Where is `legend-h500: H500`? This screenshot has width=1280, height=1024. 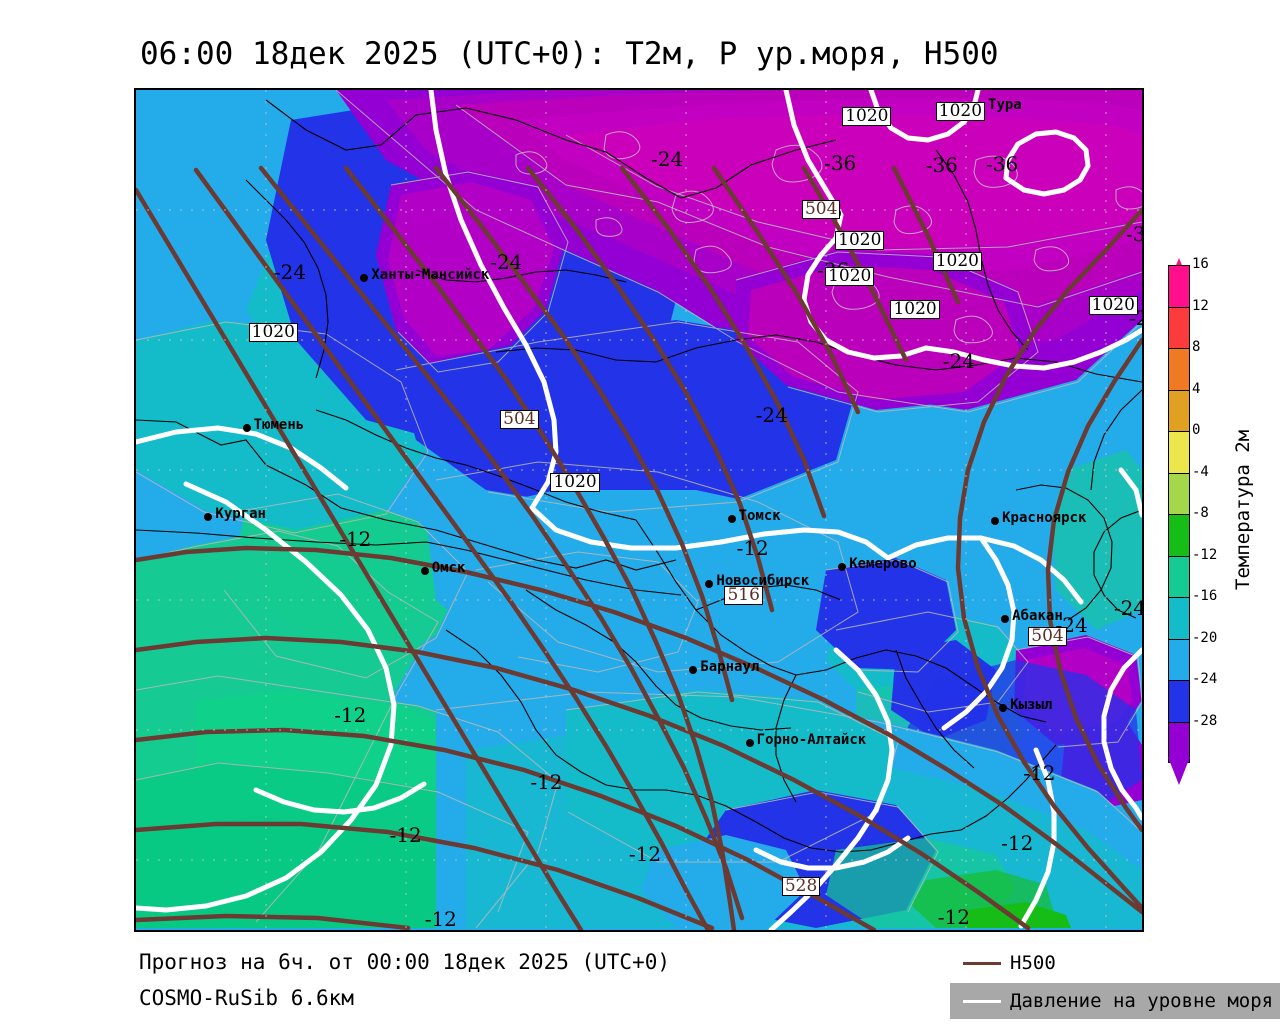 legend-h500: H500 is located at coordinates (1009, 963).